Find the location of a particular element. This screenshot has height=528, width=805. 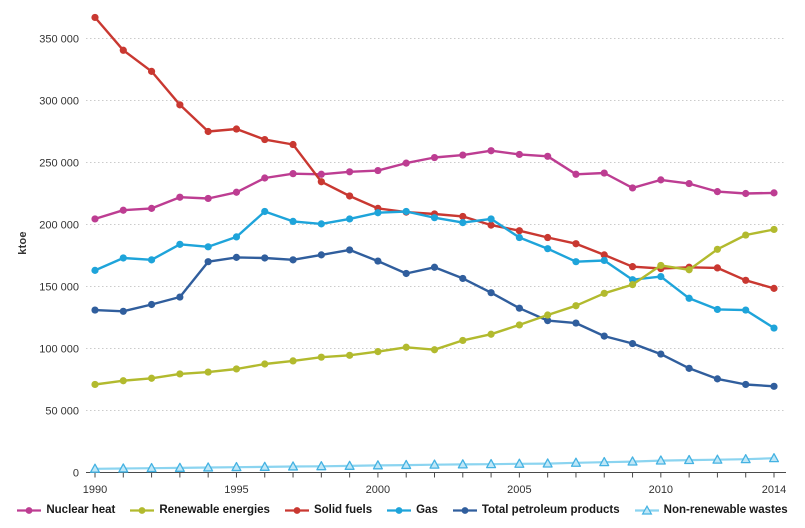

y-axis-tick-label: 300 000 is located at coordinates (59, 102).